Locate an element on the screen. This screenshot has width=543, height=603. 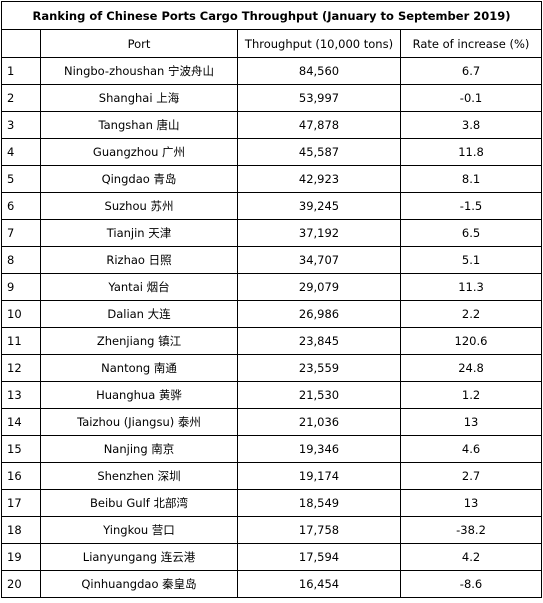
throughput-cell: 17,758 is located at coordinates (319, 530).